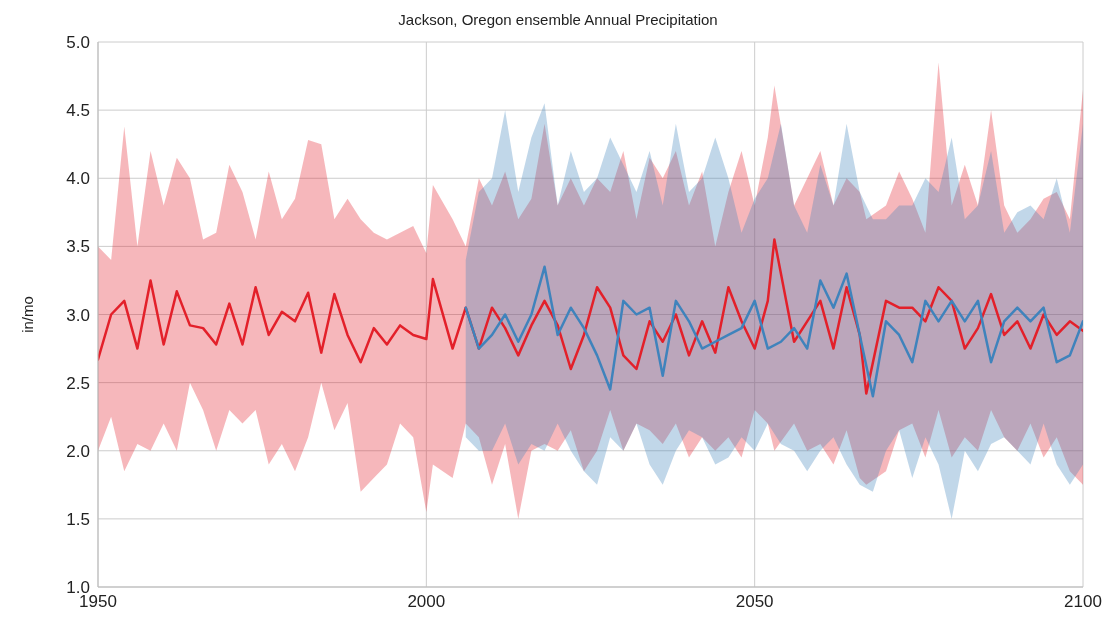 This screenshot has height=634, width=1109. Describe the element at coordinates (1083, 602) in the screenshot. I see `x-tick-label: 2100` at that location.